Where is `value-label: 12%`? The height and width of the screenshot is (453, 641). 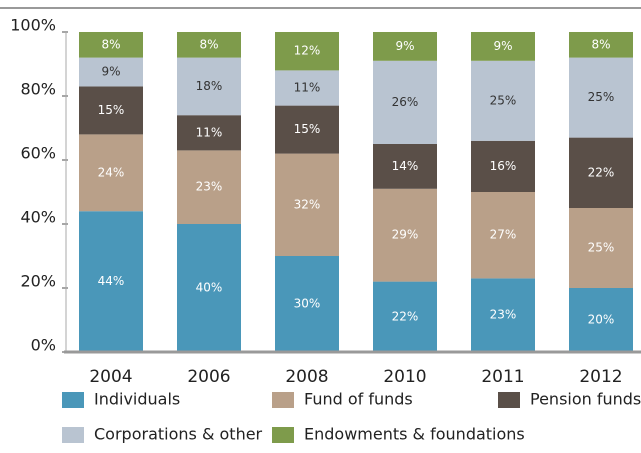 value-label: 12% is located at coordinates (307, 51).